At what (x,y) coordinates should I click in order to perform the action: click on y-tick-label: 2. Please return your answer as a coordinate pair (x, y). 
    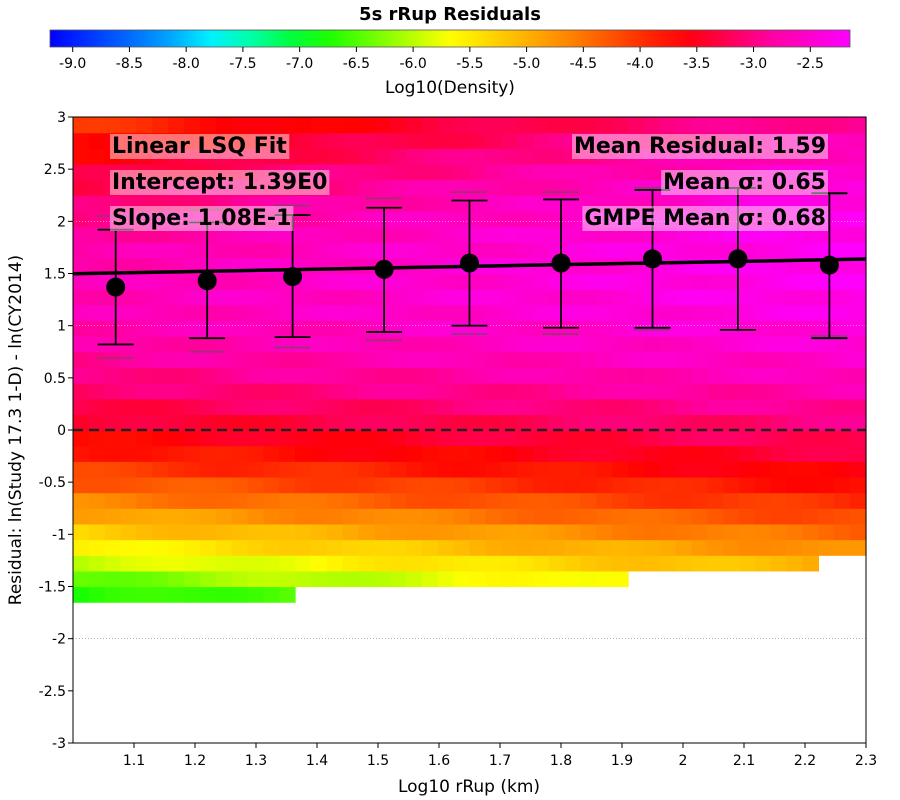
    Looking at the image, I should click on (61, 222).